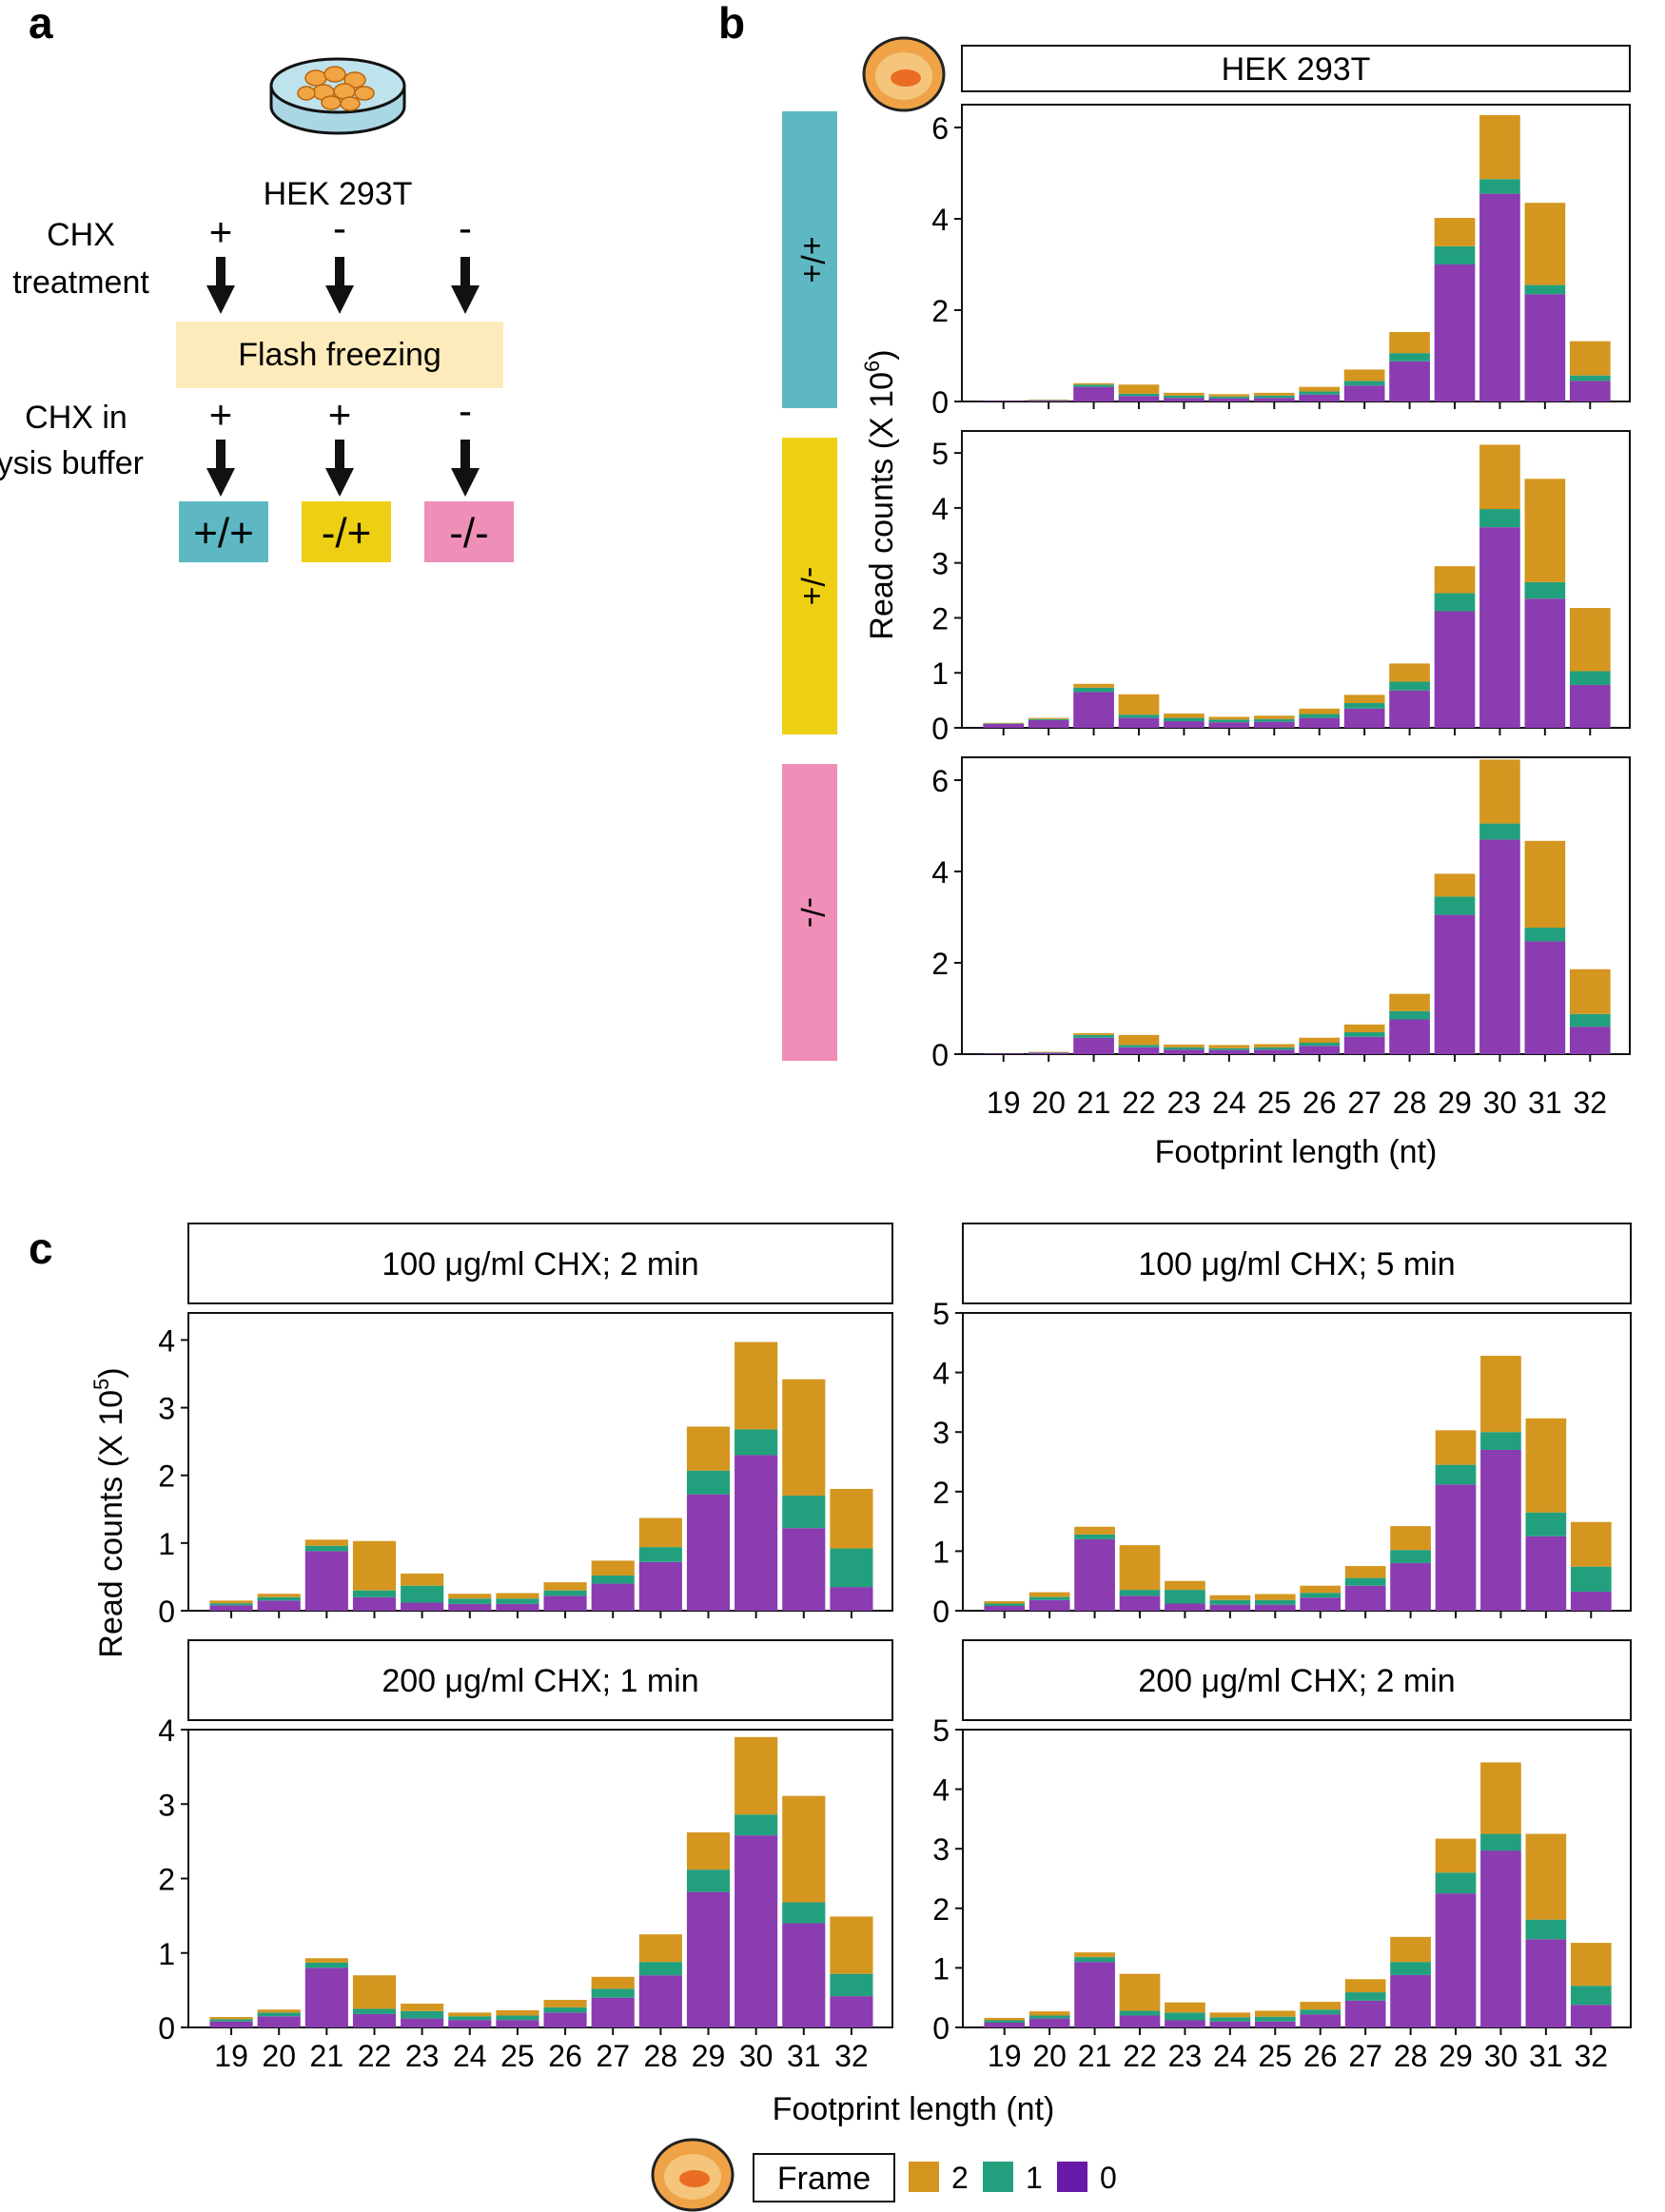 This screenshot has width=1665, height=2212. Describe the element at coordinates (904, 74) in the screenshot. I see `cell-icon` at that location.